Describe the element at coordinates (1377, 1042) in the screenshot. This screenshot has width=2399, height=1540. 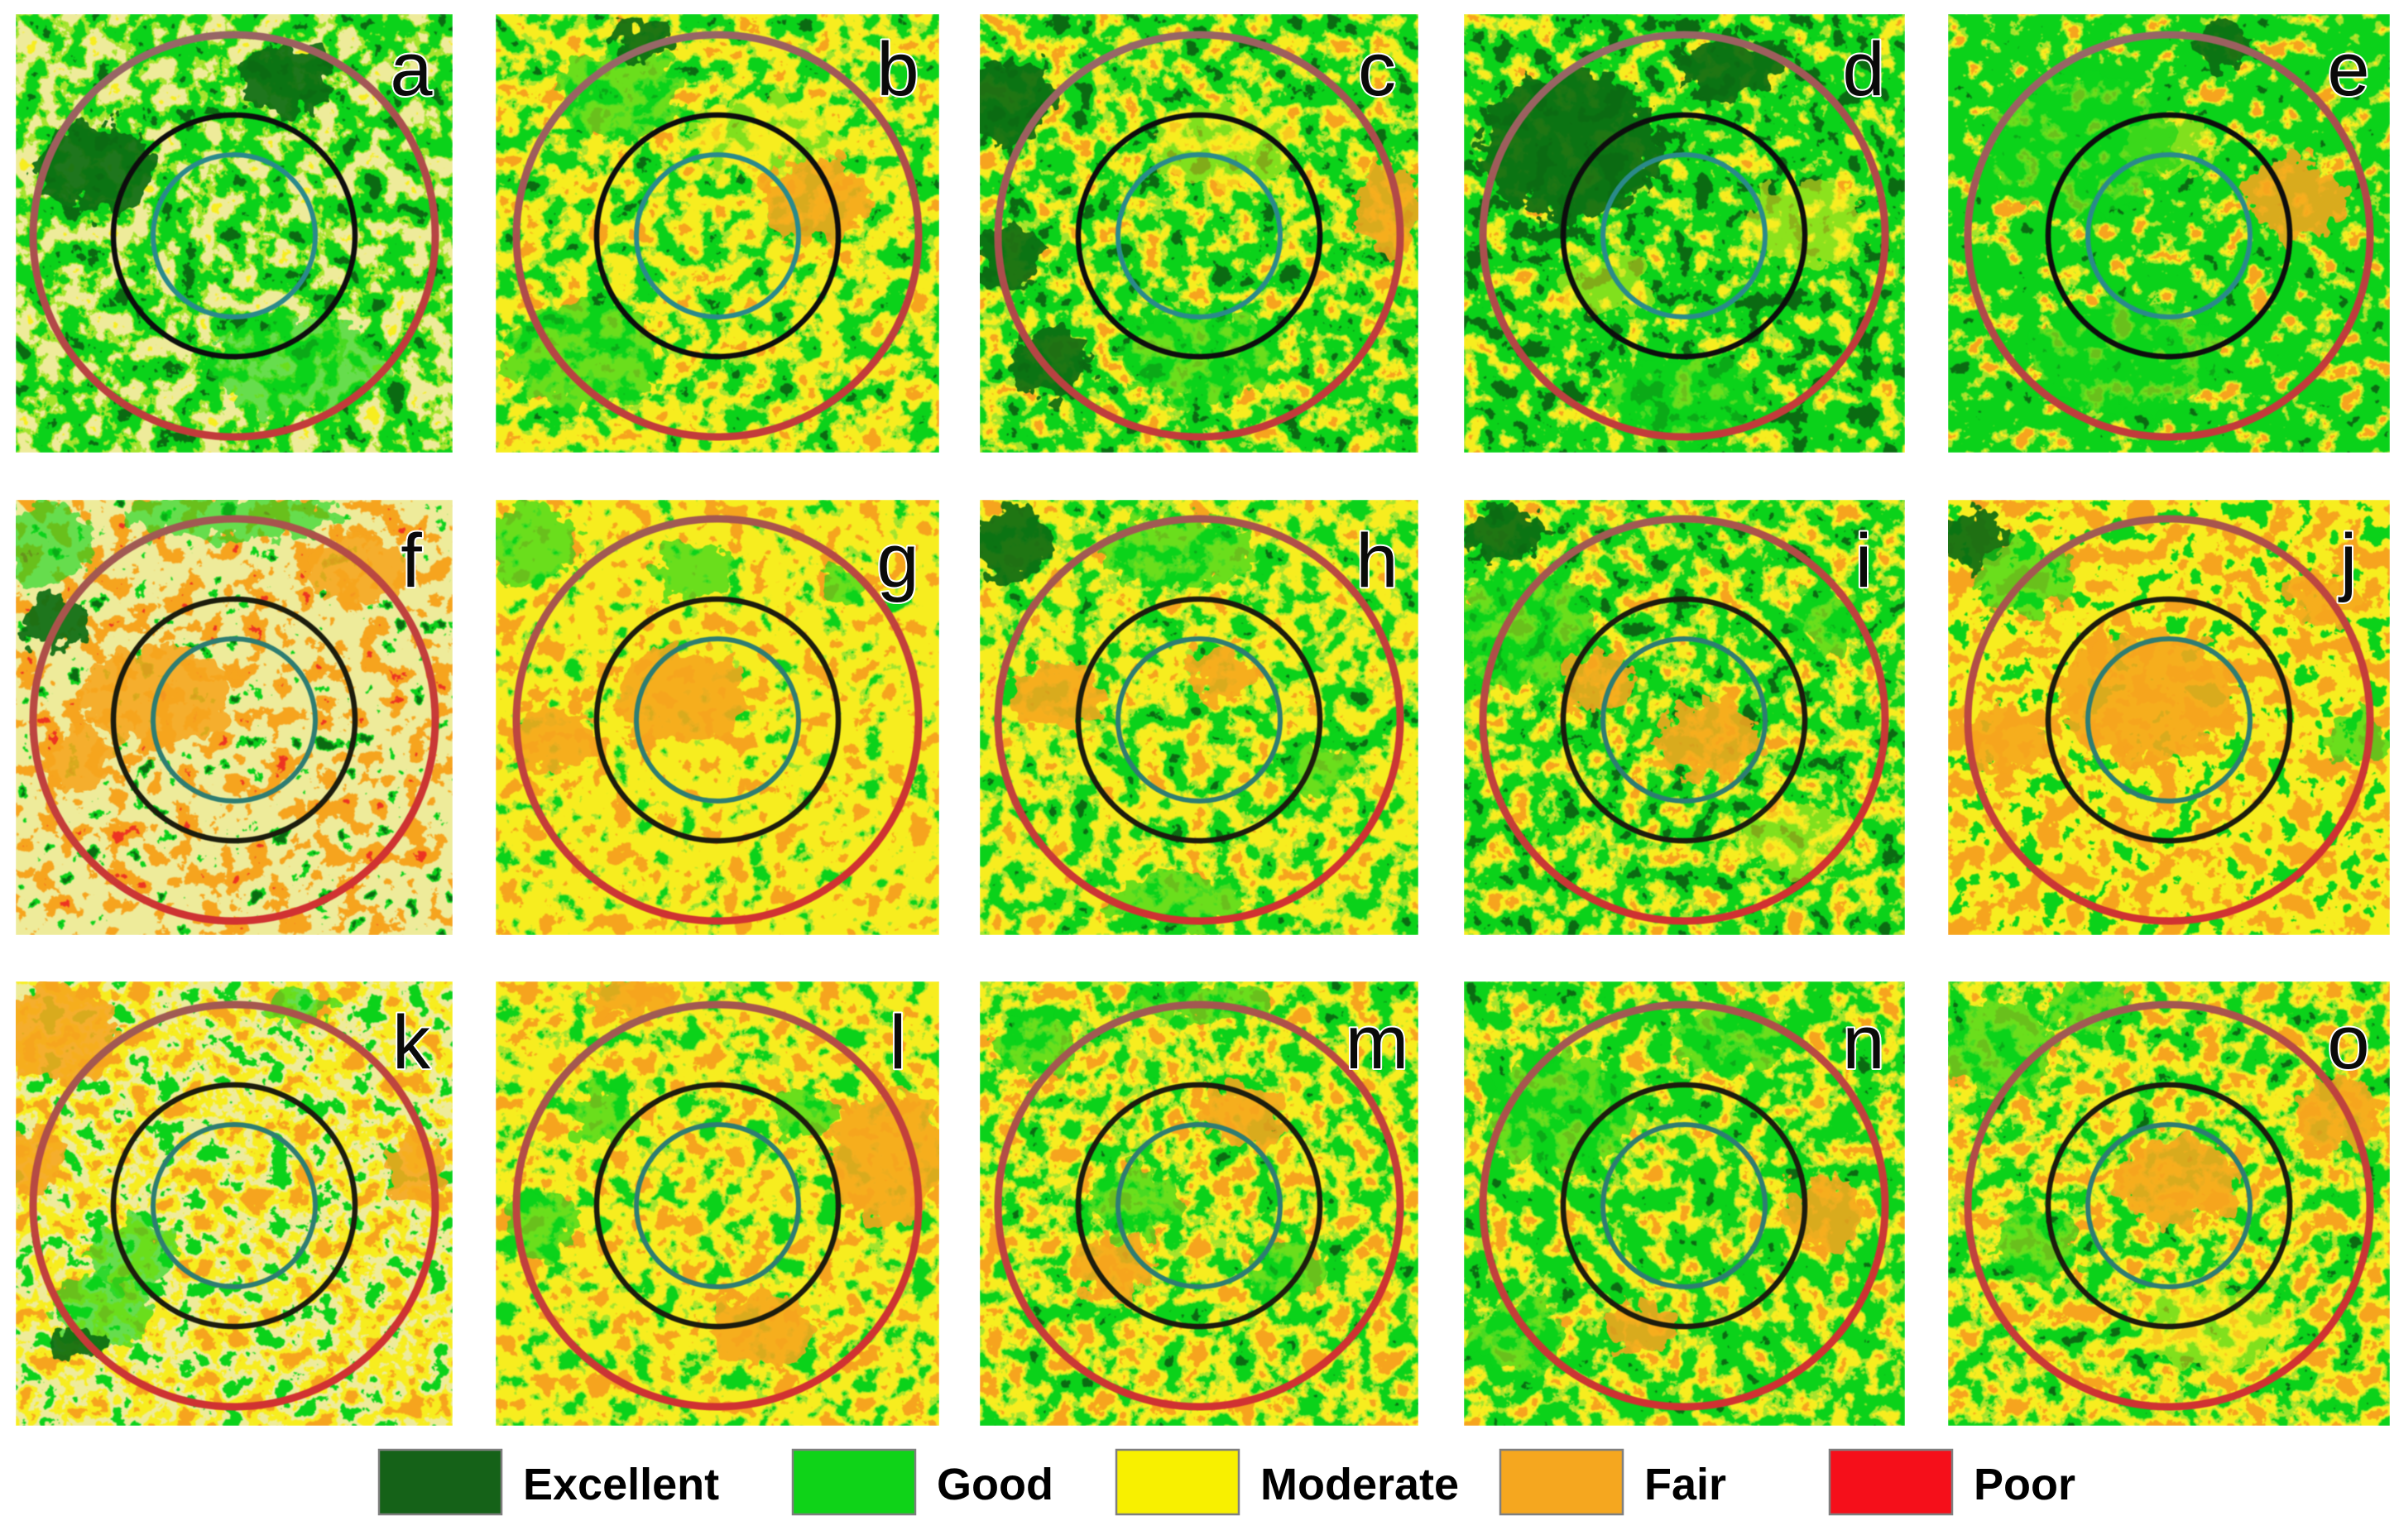
I see `svg-text: m` at that location.